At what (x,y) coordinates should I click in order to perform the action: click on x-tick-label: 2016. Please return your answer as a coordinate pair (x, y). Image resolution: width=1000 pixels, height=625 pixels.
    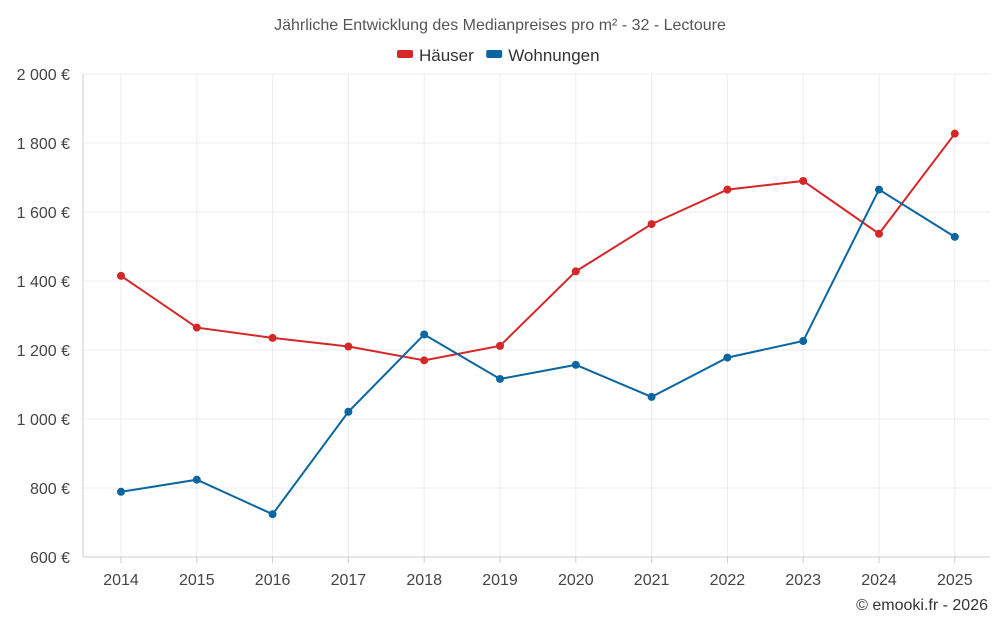
    Looking at the image, I should click on (273, 580).